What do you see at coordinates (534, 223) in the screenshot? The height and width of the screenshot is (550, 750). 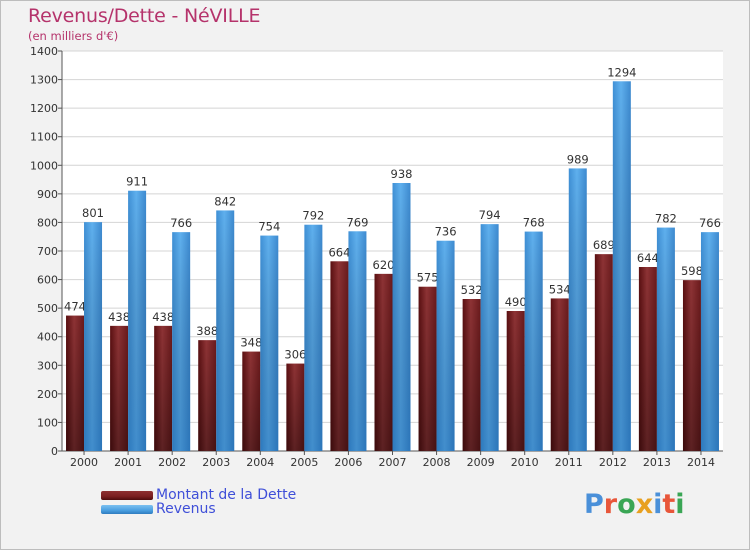 I see `data-label-revenue: 768` at bounding box center [534, 223].